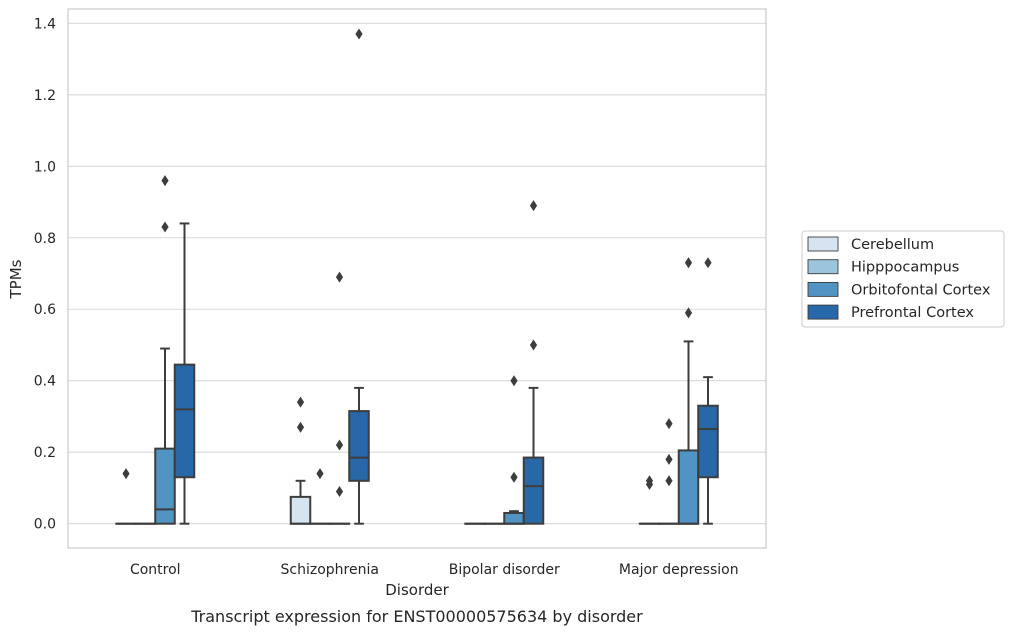 The height and width of the screenshot is (638, 1014). Describe the element at coordinates (417, 590) in the screenshot. I see `x-axis-label: Disorder` at that location.